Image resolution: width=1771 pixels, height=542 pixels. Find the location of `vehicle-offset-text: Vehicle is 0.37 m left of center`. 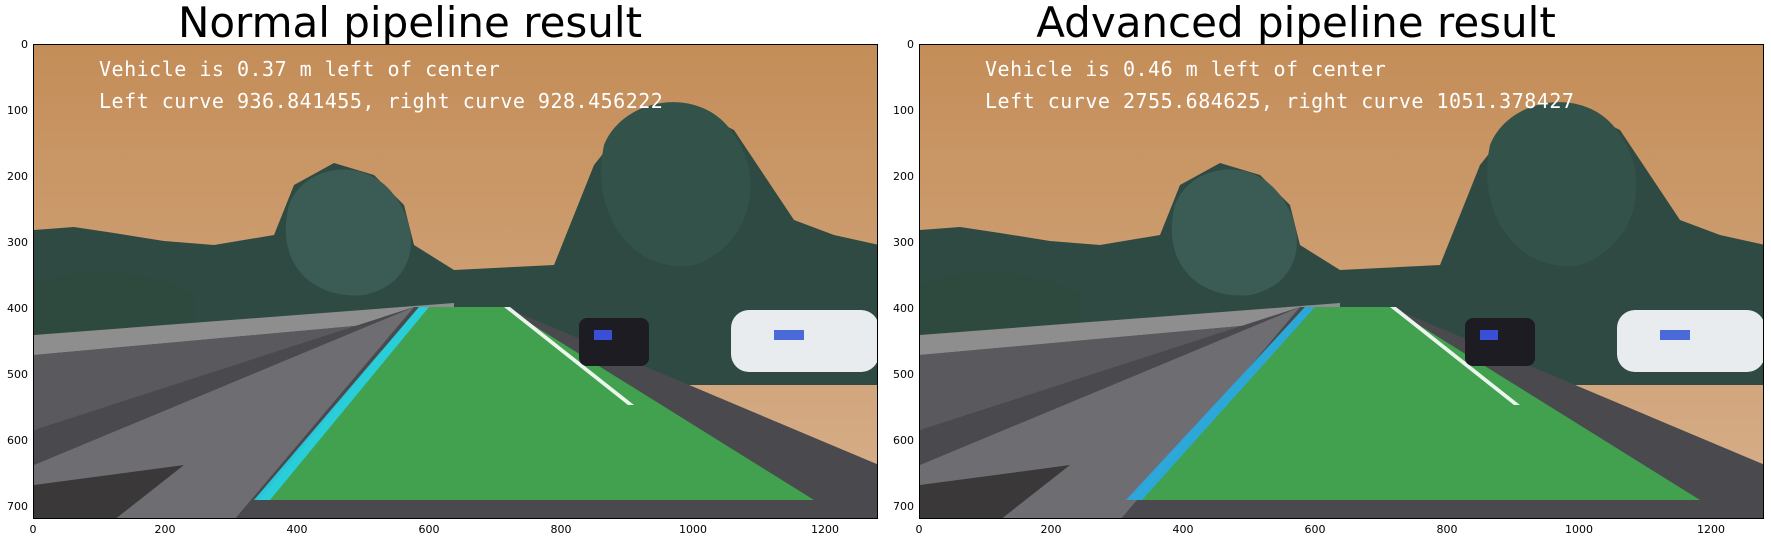

vehicle-offset-text: Vehicle is 0.37 m left of center is located at coordinates (300, 69).